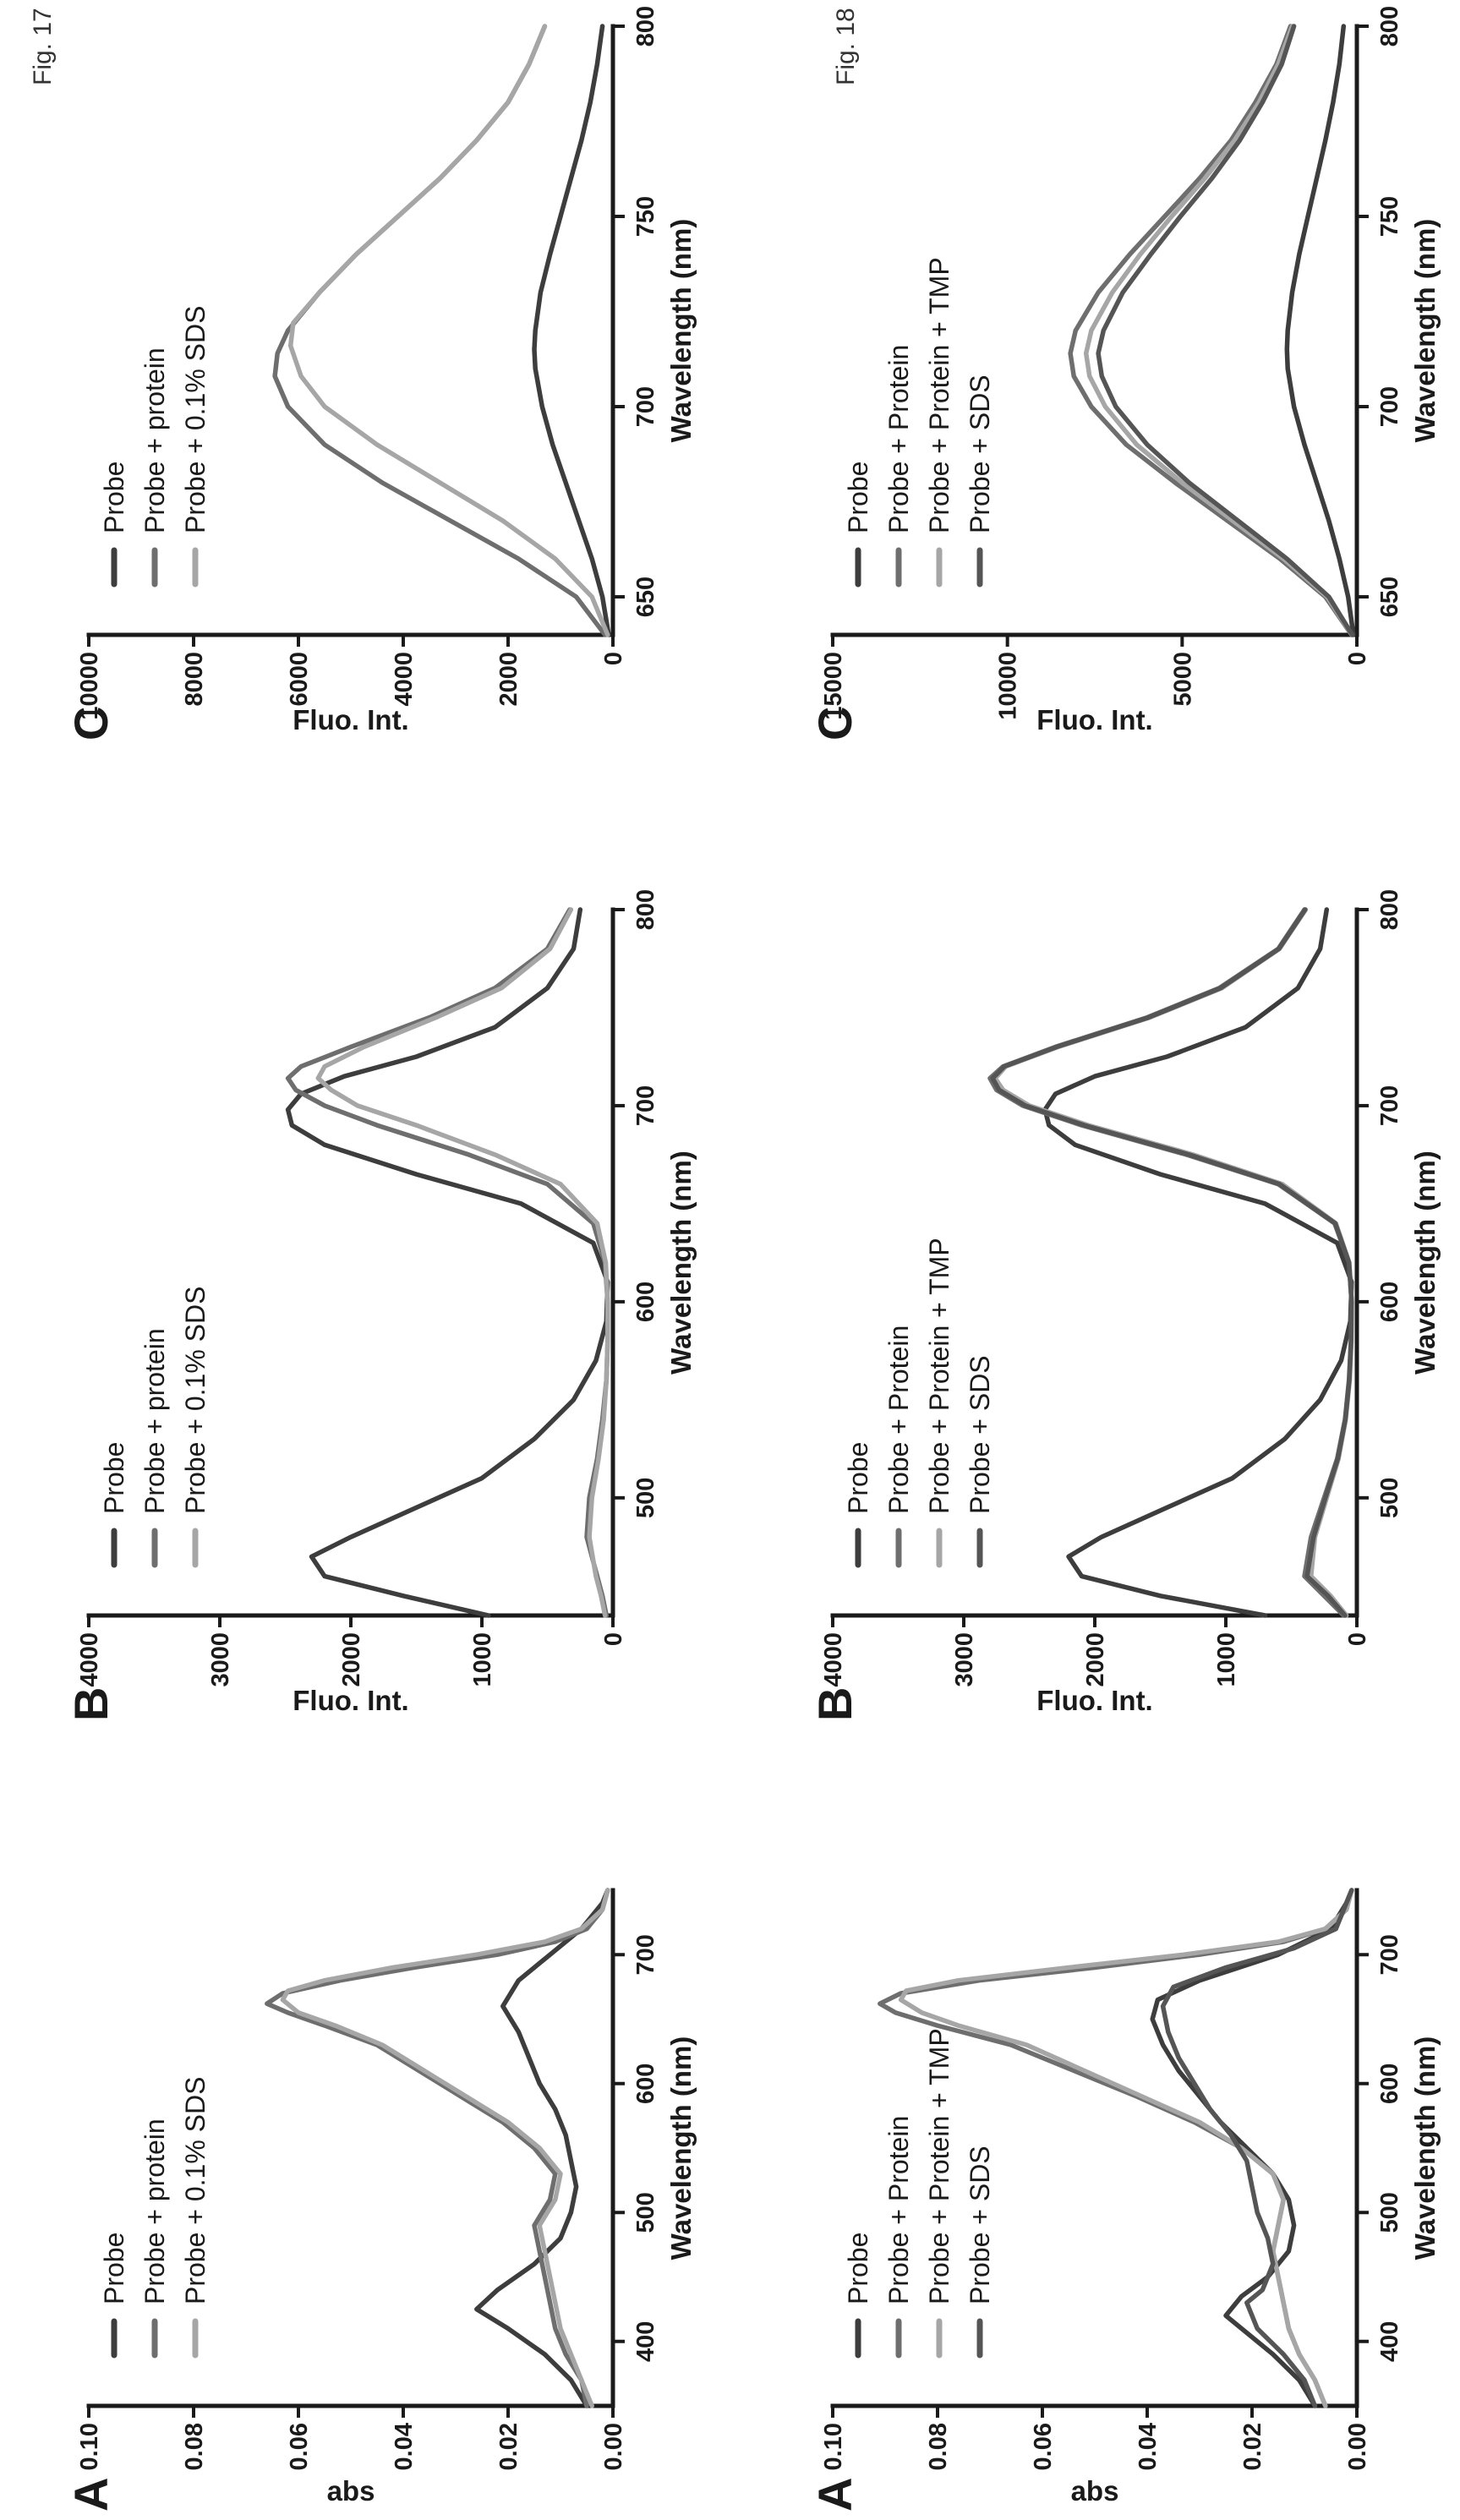  I want to click on y-tick-label: 15000, so click(833, 686).